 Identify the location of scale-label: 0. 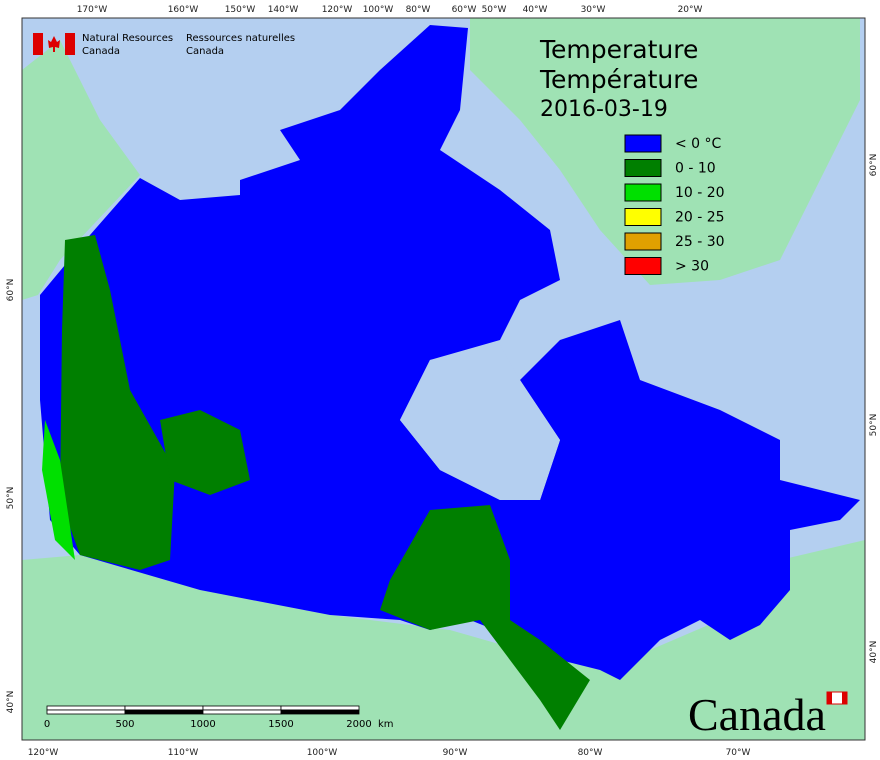
(47, 724).